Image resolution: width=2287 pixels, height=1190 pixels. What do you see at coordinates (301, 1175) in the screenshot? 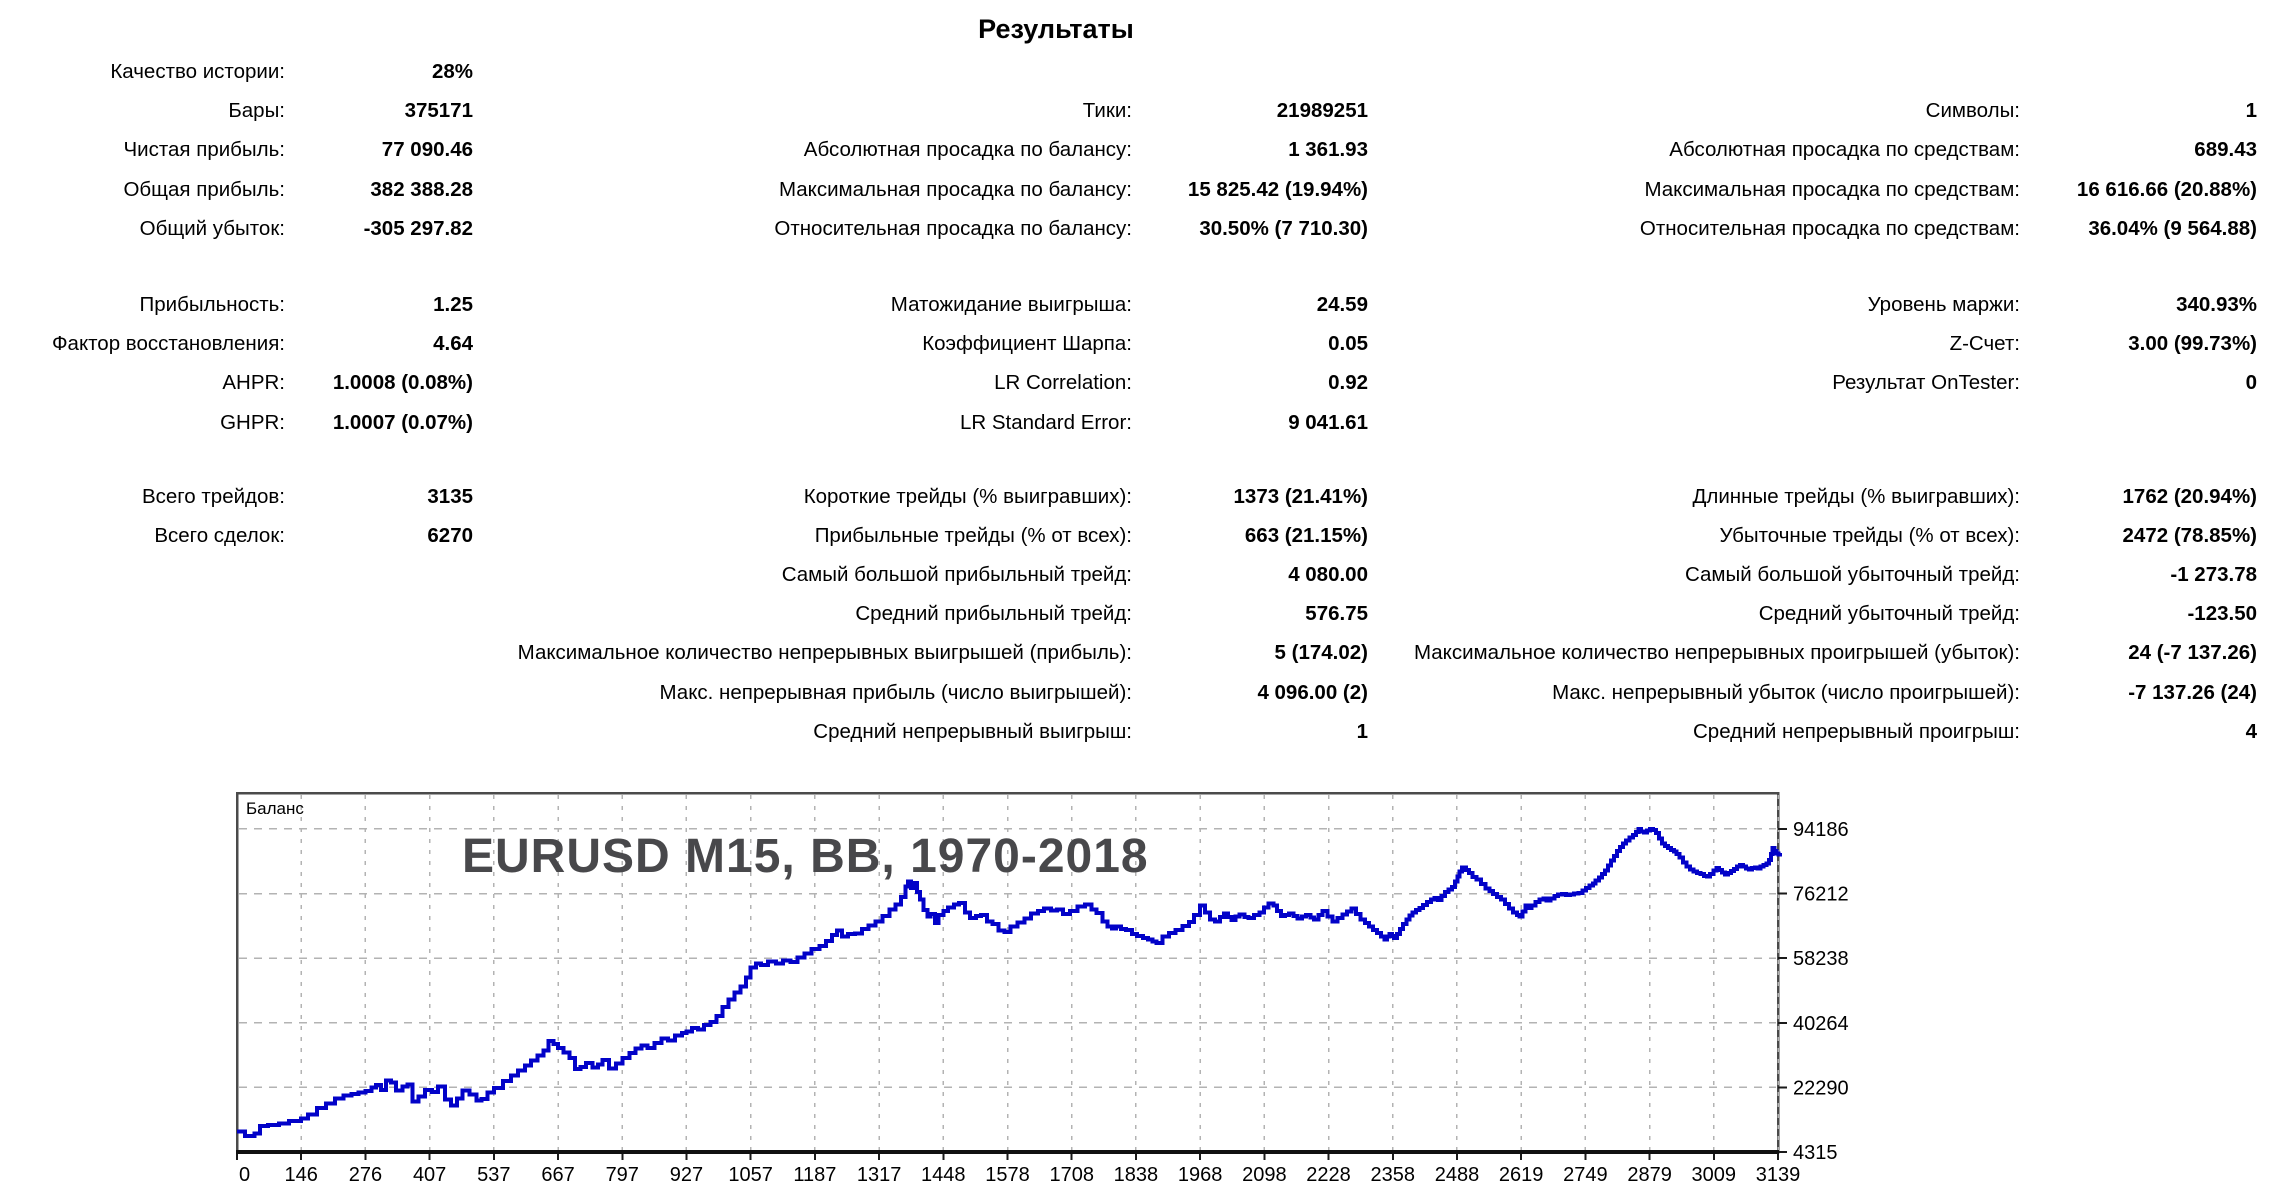
I see `x-axis-label: 146` at bounding box center [301, 1175].